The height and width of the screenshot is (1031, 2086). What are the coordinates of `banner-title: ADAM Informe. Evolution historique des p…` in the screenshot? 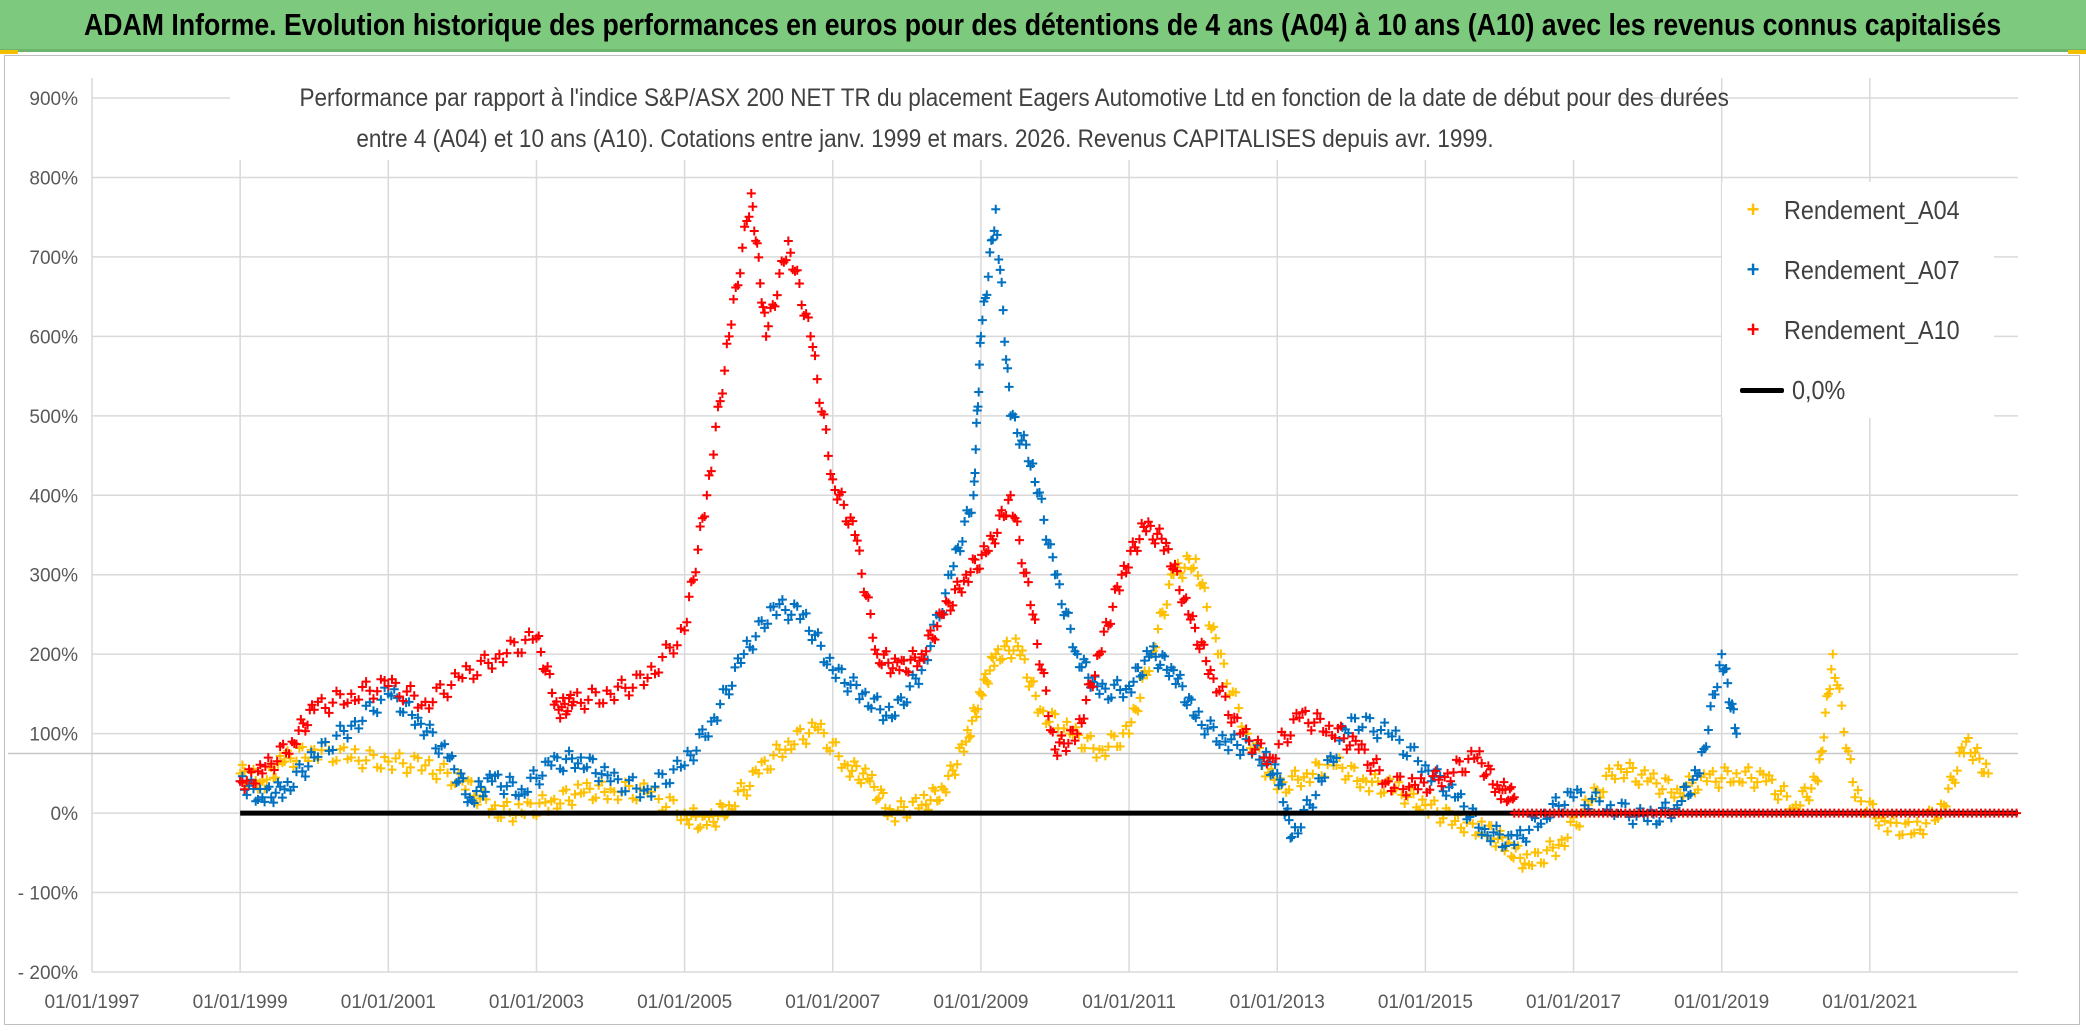 It's located at (1043, 24).